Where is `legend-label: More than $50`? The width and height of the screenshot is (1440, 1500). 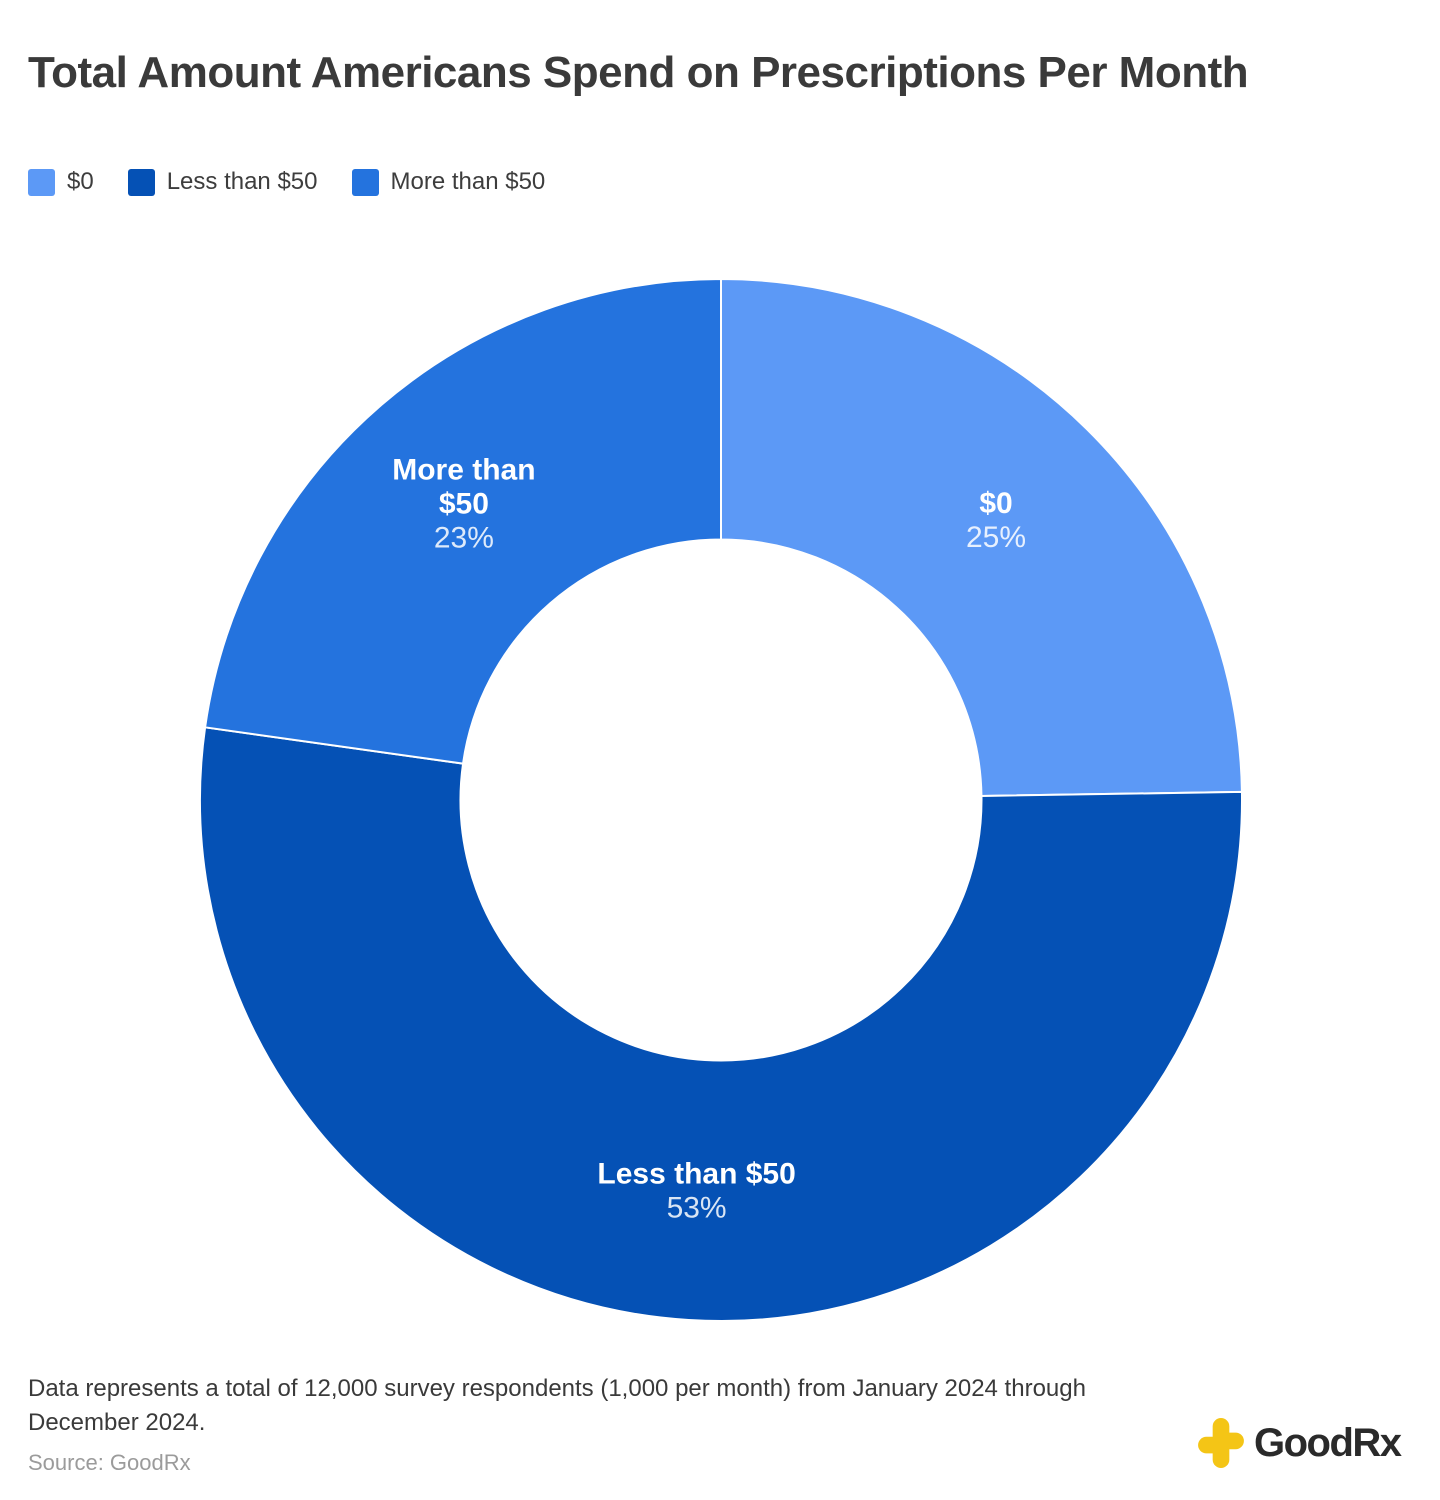 legend-label: More than $50 is located at coordinates (468, 181).